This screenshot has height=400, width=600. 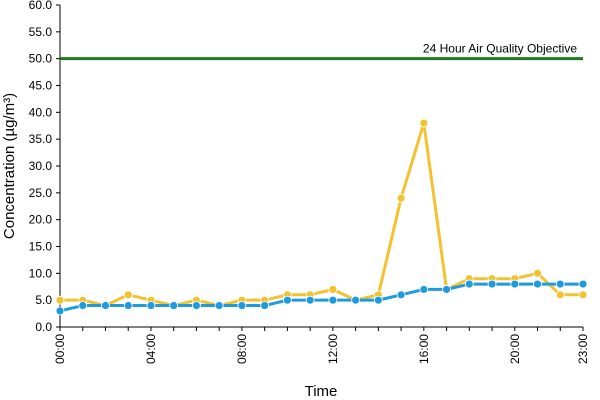 What do you see at coordinates (43, 300) in the screenshot?
I see `y-tick-label: 5.0` at bounding box center [43, 300].